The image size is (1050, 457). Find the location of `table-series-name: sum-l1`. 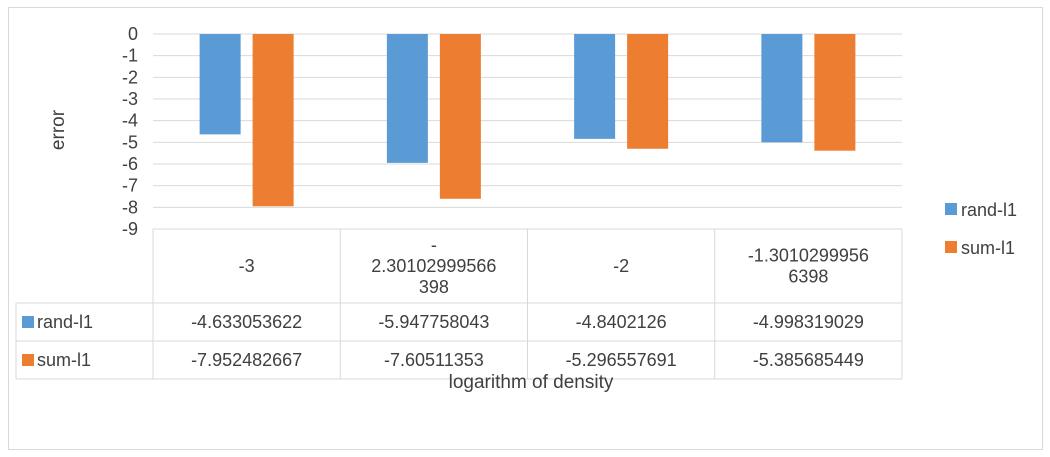

table-series-name: sum-l1 is located at coordinates (64, 360).